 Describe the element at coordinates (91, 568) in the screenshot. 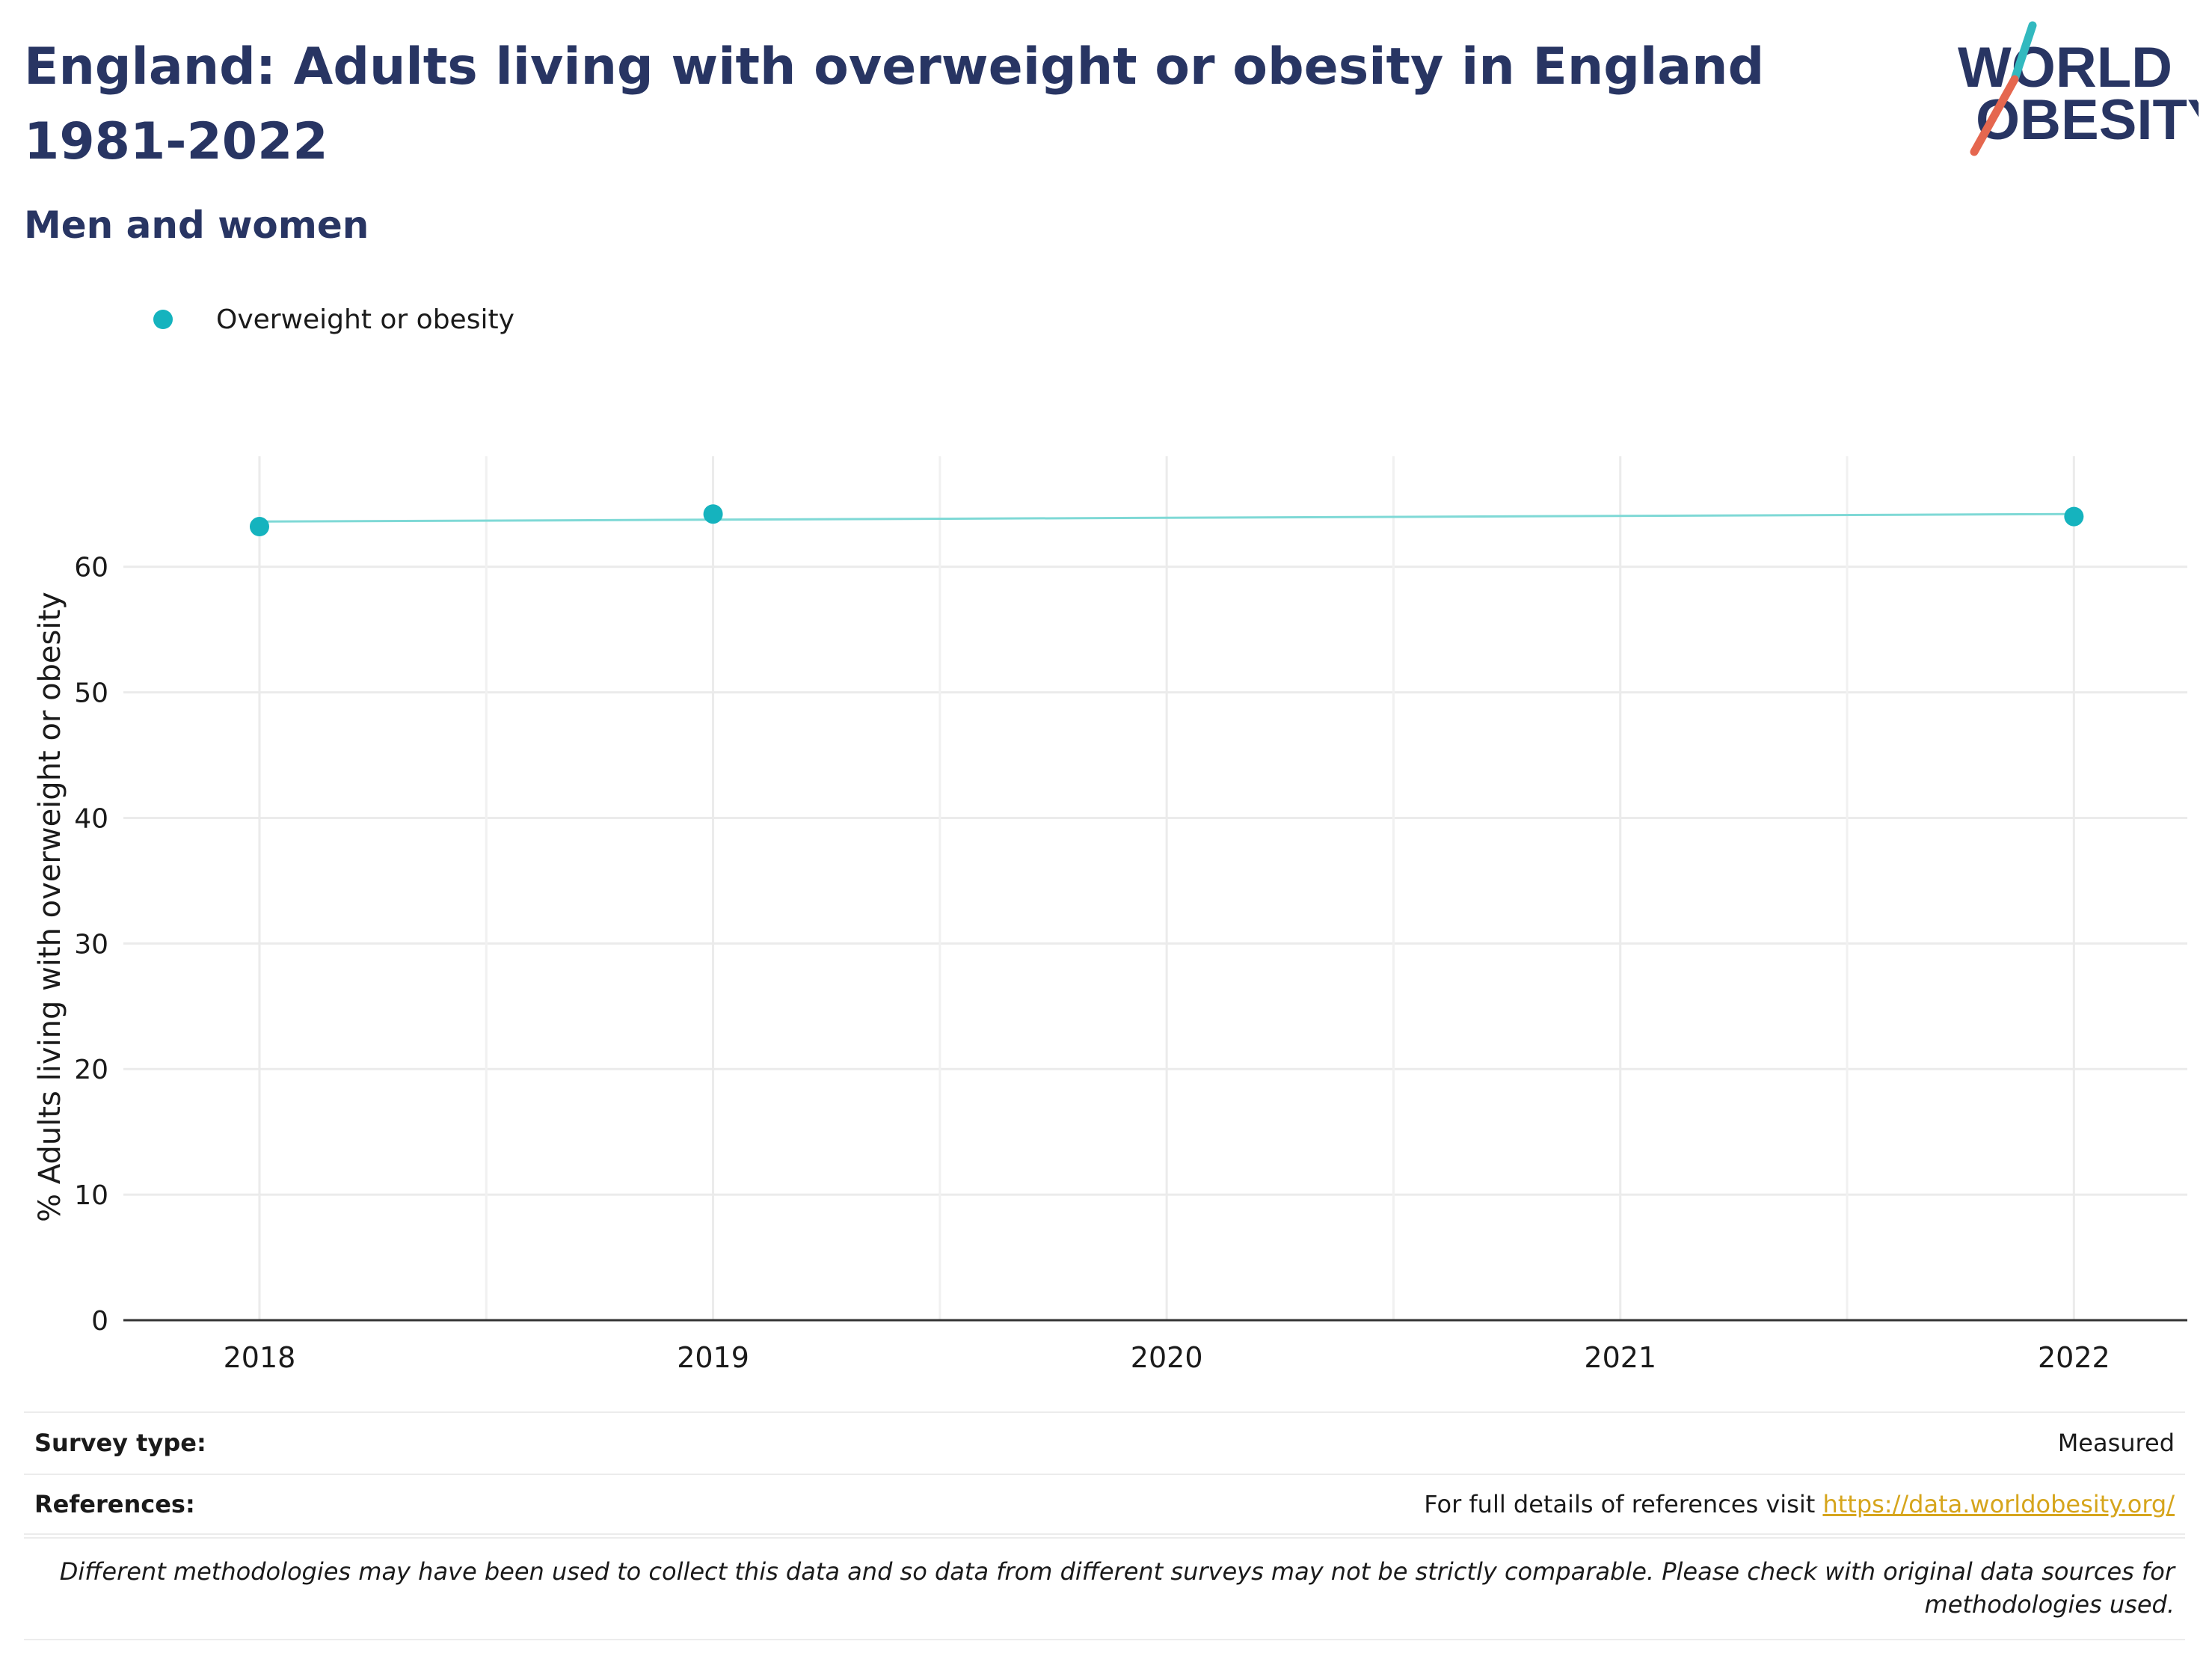

I see `y-tick-label: 60` at that location.